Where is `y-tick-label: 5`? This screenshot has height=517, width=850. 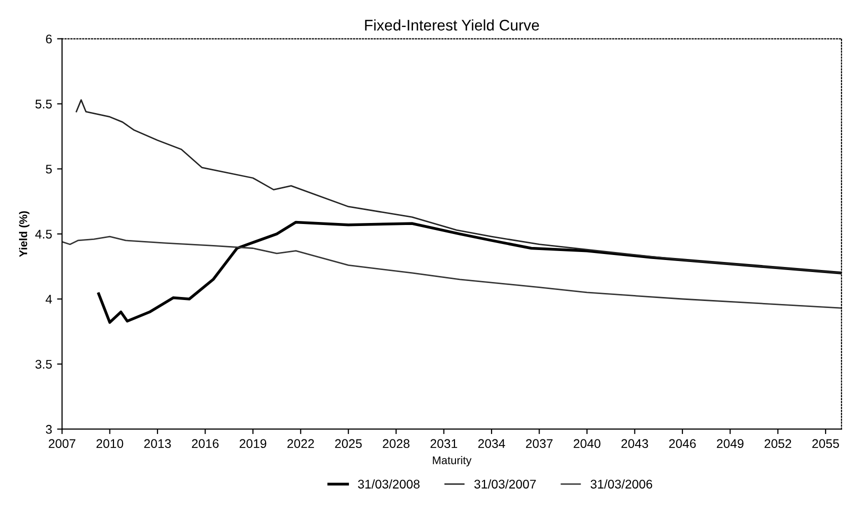 y-tick-label: 5 is located at coordinates (49, 169).